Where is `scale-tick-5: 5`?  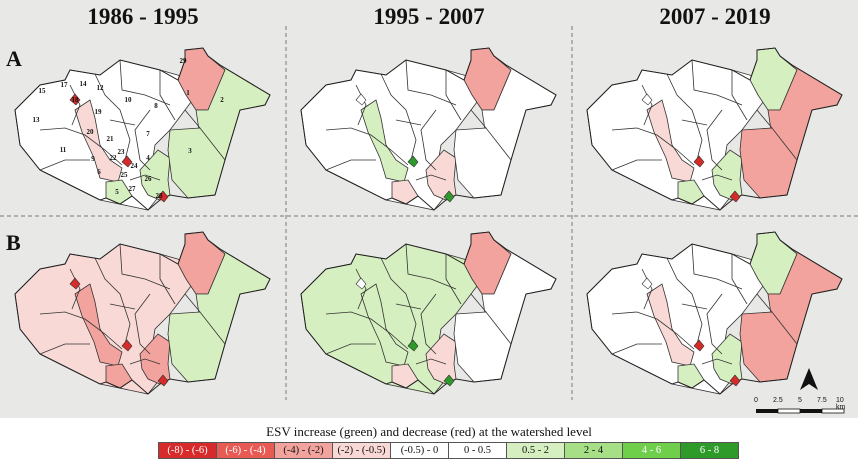 scale-tick-5: 5 is located at coordinates (800, 400).